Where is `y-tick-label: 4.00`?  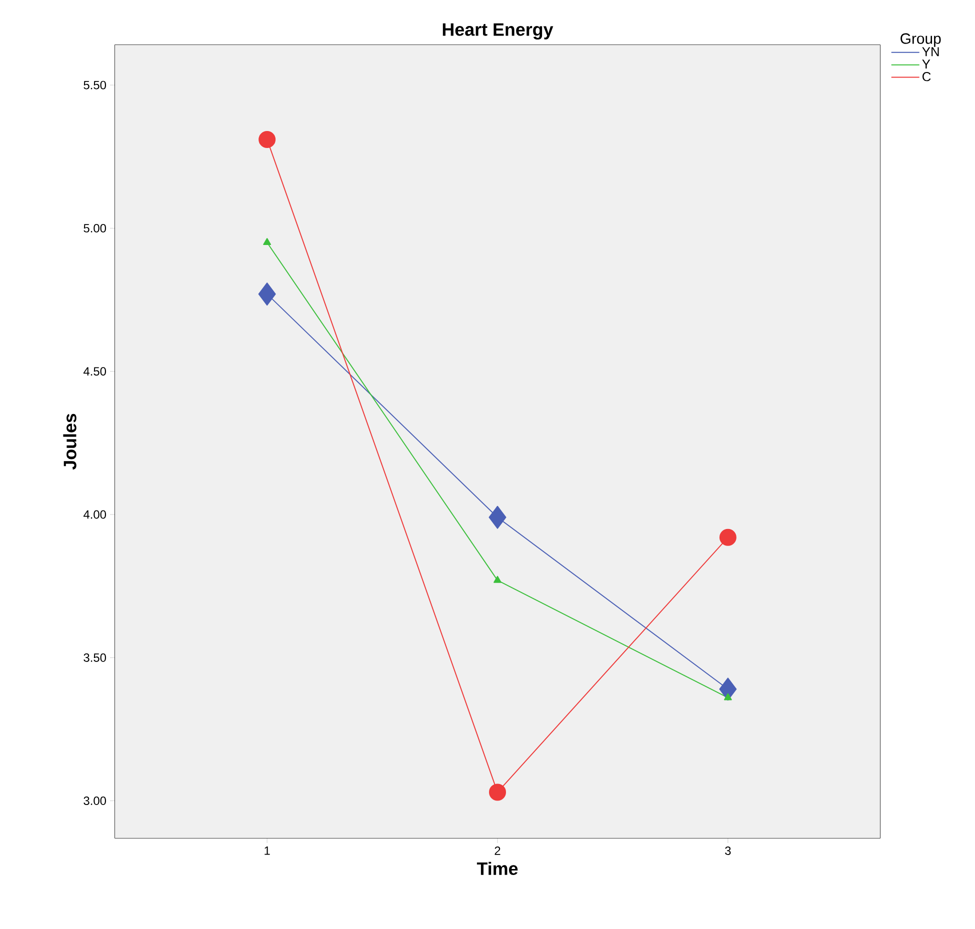 y-tick-label: 4.00 is located at coordinates (94, 514).